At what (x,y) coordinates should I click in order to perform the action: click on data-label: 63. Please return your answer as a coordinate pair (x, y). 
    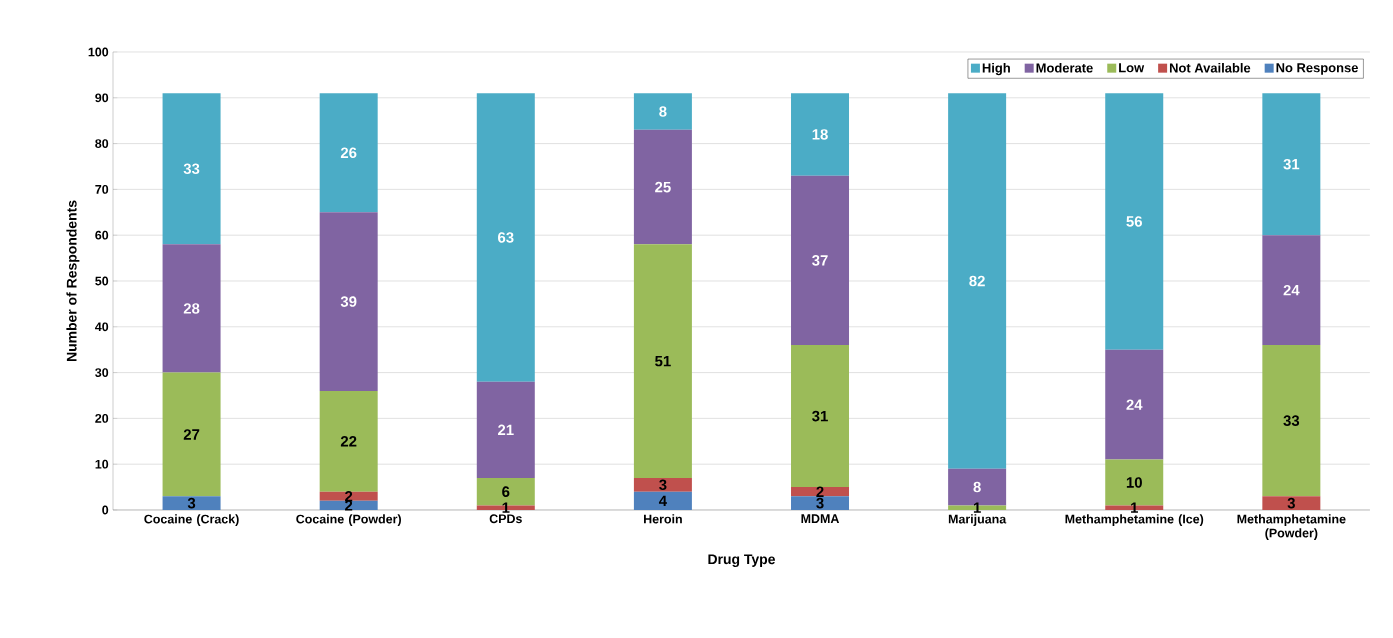
    Looking at the image, I should click on (506, 237).